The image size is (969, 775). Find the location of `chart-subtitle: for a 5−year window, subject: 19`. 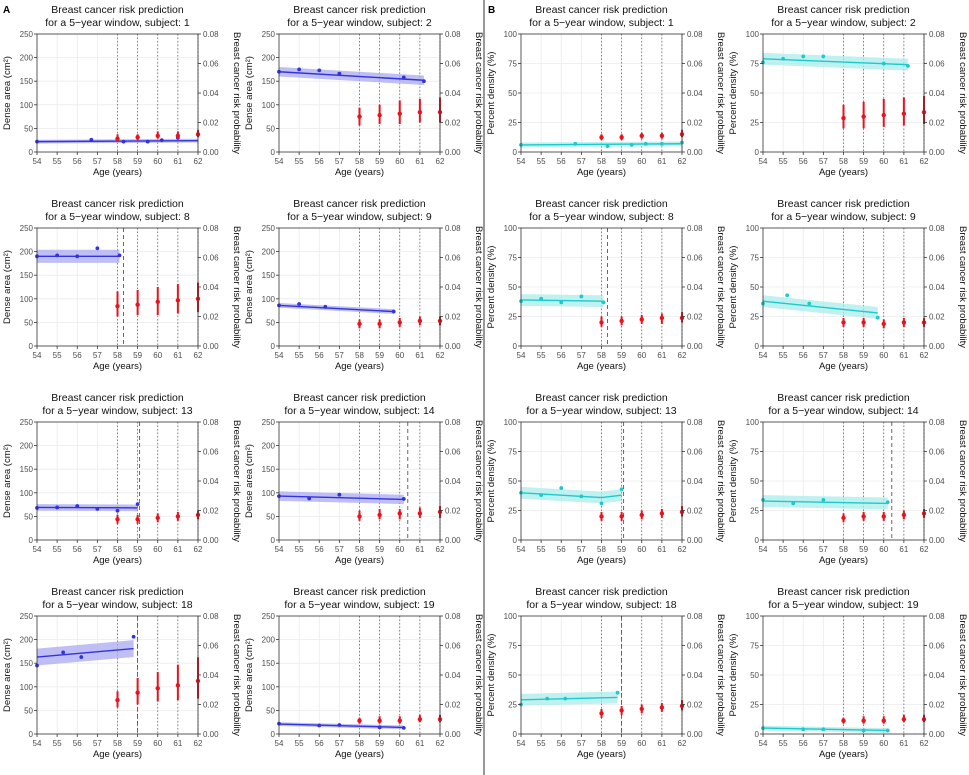

chart-subtitle: for a 5−year window, subject: 19 is located at coordinates (359, 605).